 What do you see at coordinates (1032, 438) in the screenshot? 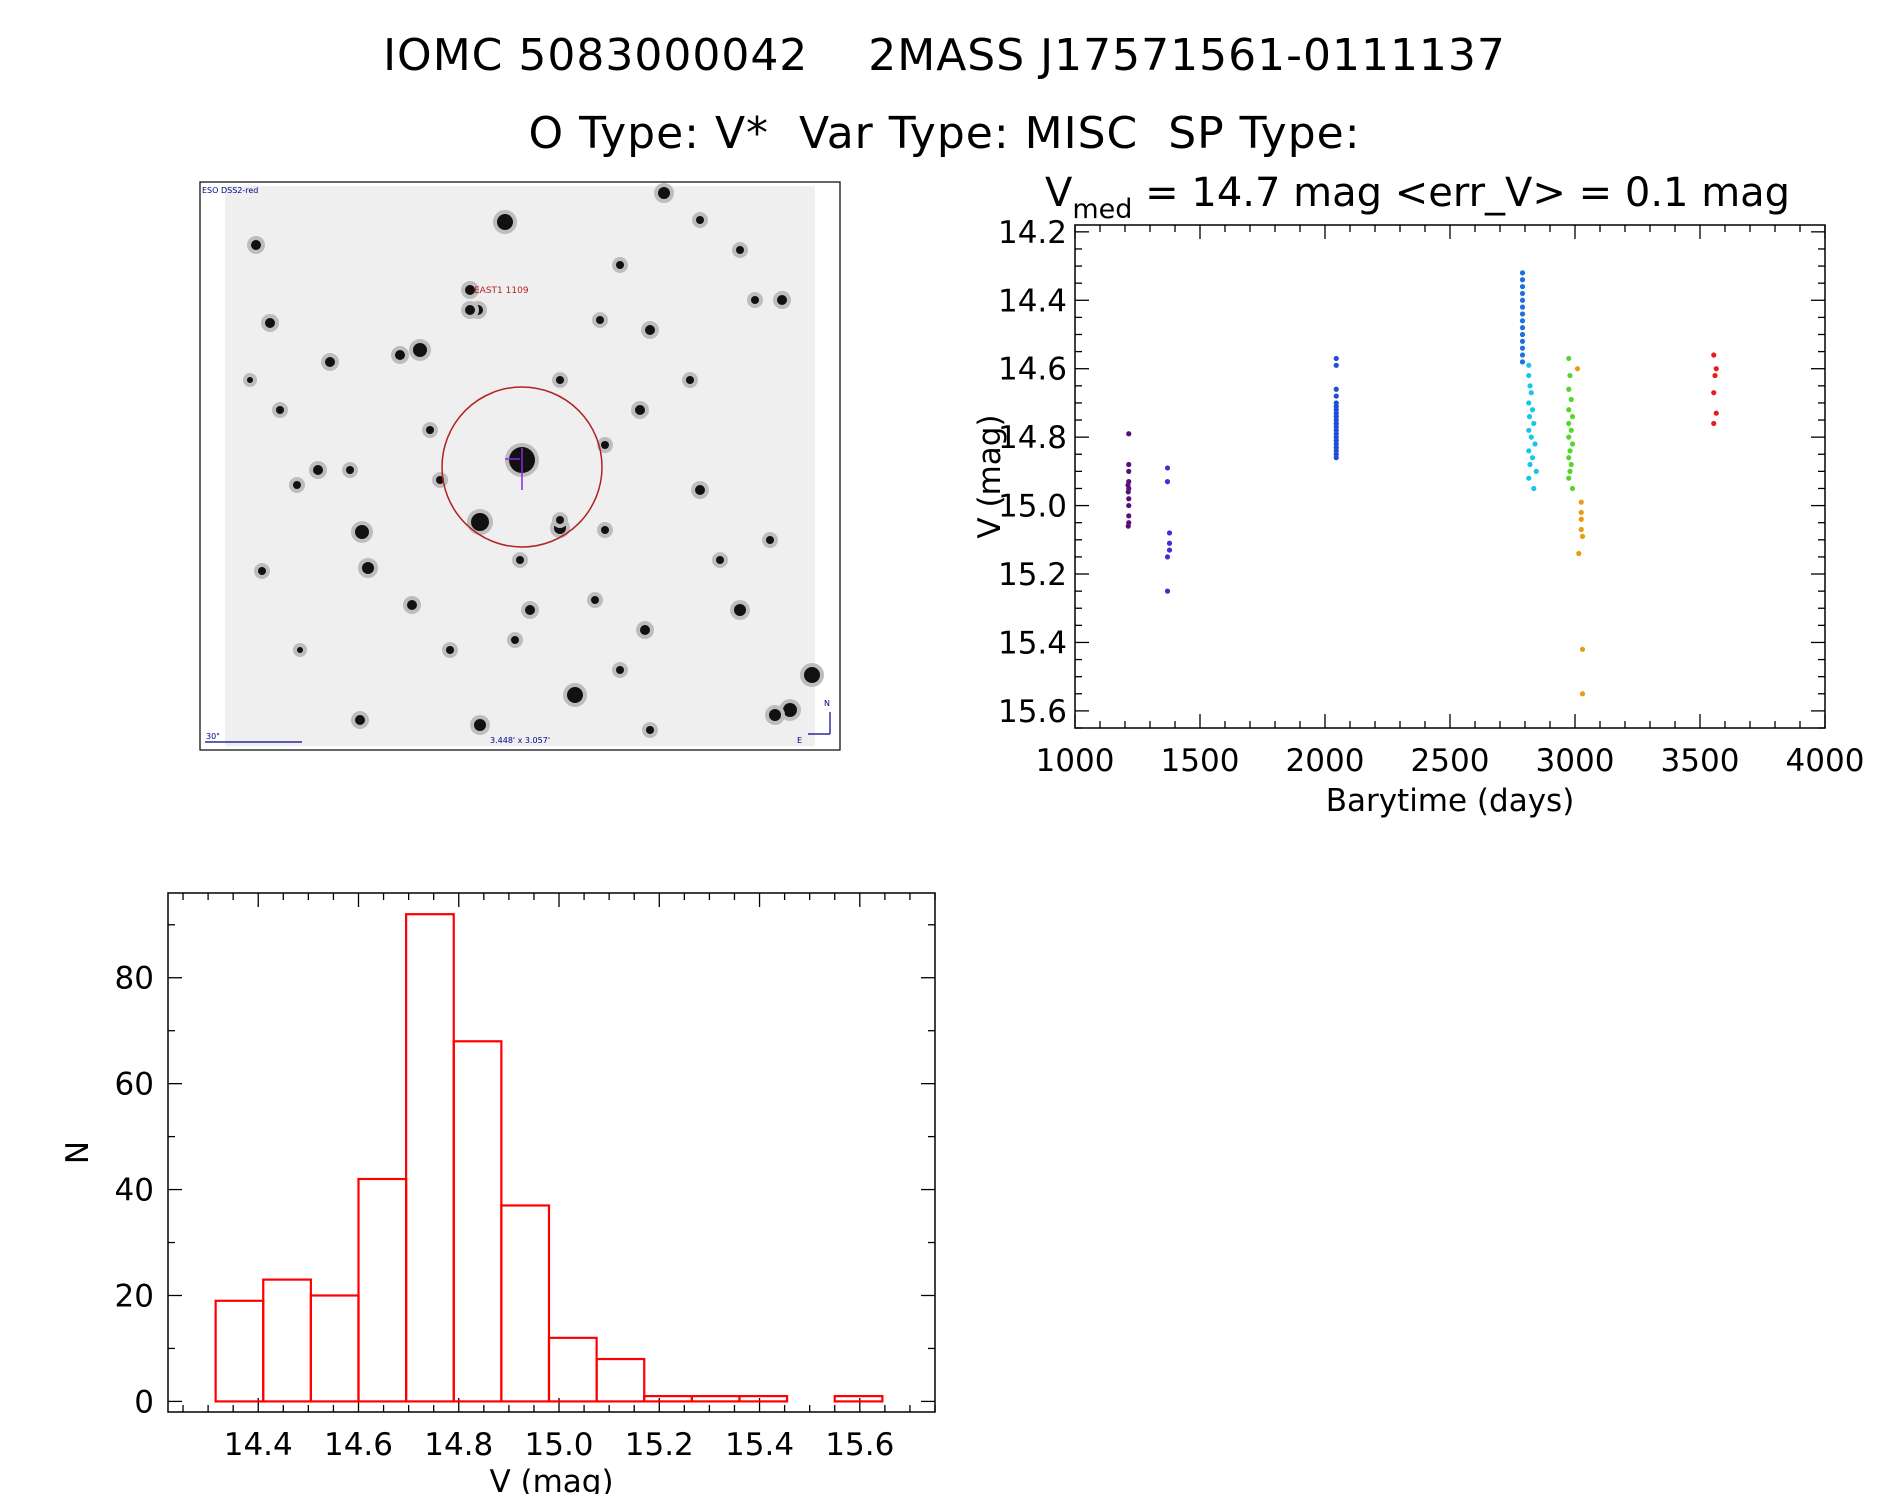
I see `y-tick-label: 14.8` at bounding box center [1032, 438].